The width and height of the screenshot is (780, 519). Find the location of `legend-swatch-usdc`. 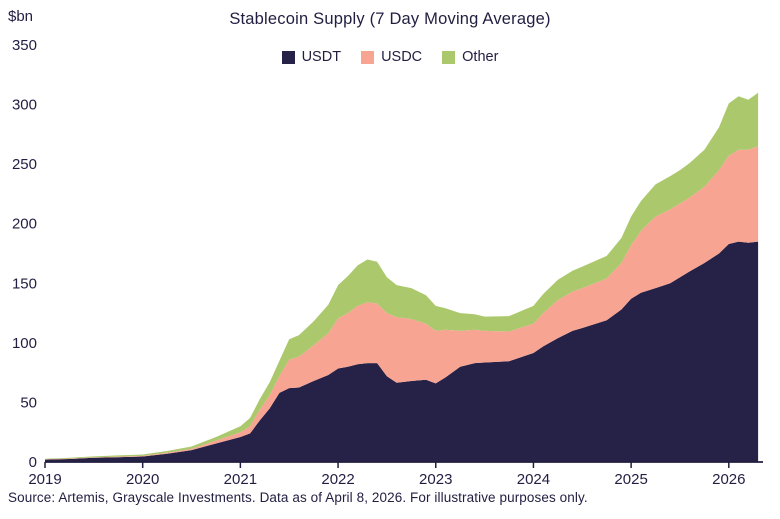

legend-swatch-usdc is located at coordinates (368, 57).